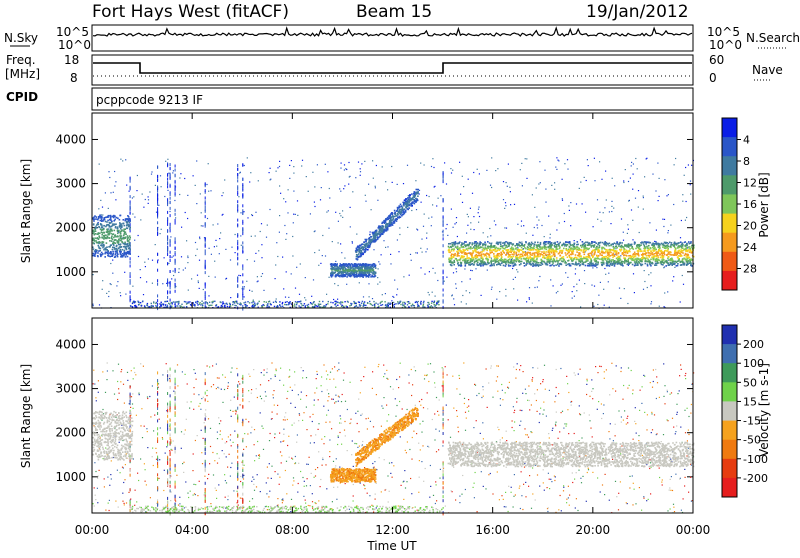  I want to click on date-label: 19/Jan/2012, so click(637, 12).